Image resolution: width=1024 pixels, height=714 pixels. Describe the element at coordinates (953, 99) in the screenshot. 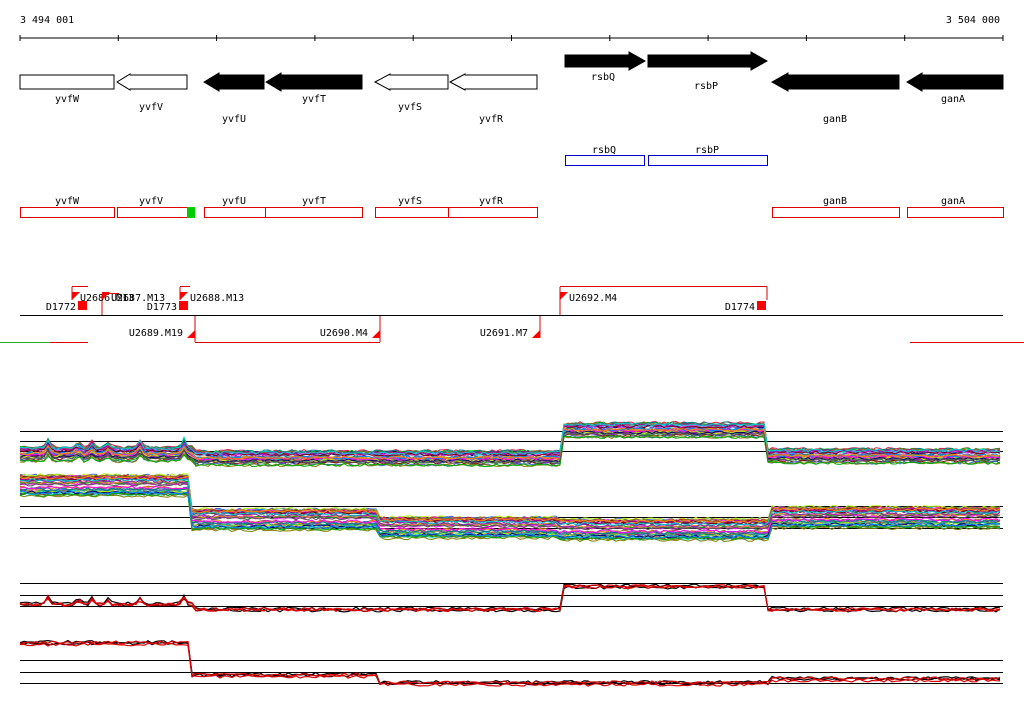

I see `gene-label: ganA` at that location.